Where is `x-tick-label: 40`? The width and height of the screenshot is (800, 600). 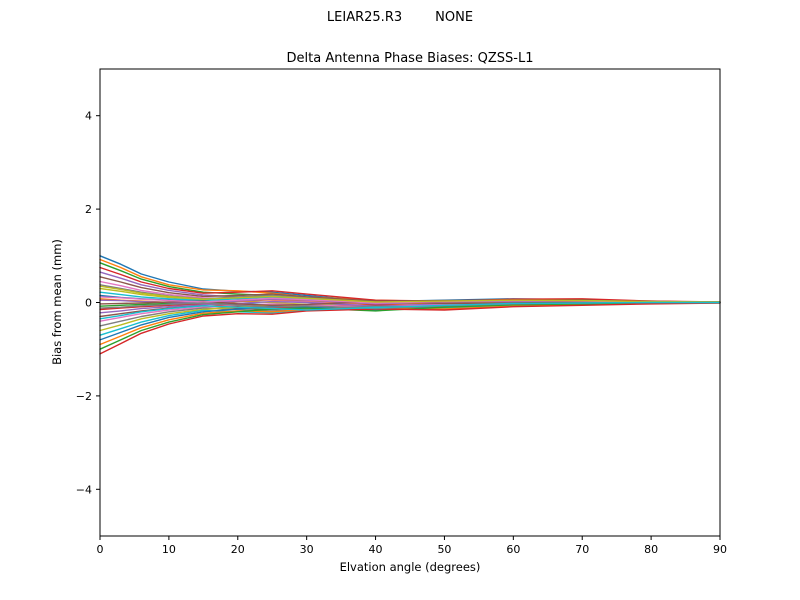 x-tick-label: 40 is located at coordinates (376, 549).